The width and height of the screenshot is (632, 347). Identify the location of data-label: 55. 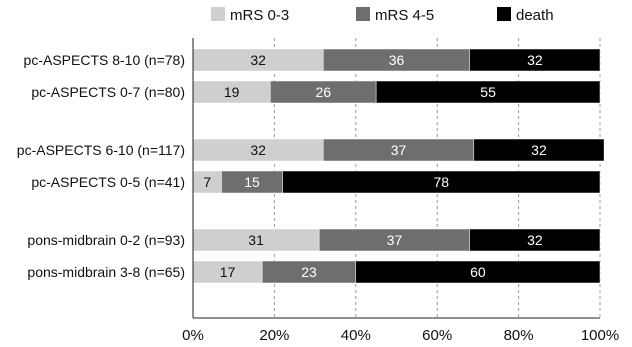
(488, 92).